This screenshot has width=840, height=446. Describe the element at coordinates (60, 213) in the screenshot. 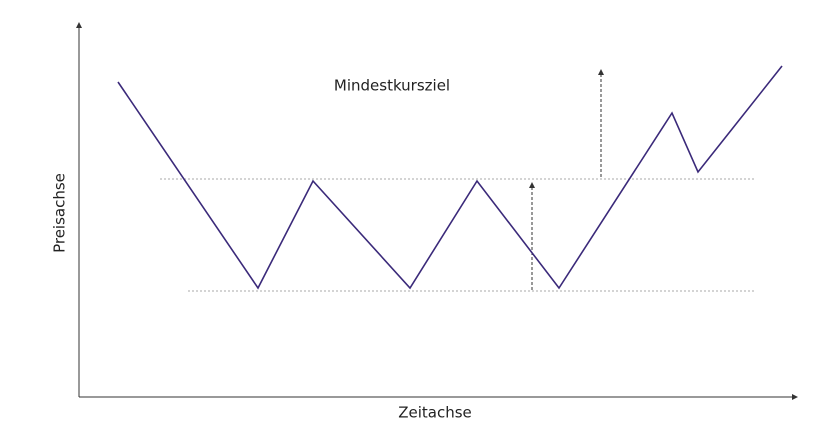

I see `y-axis-label: Preisachse` at that location.